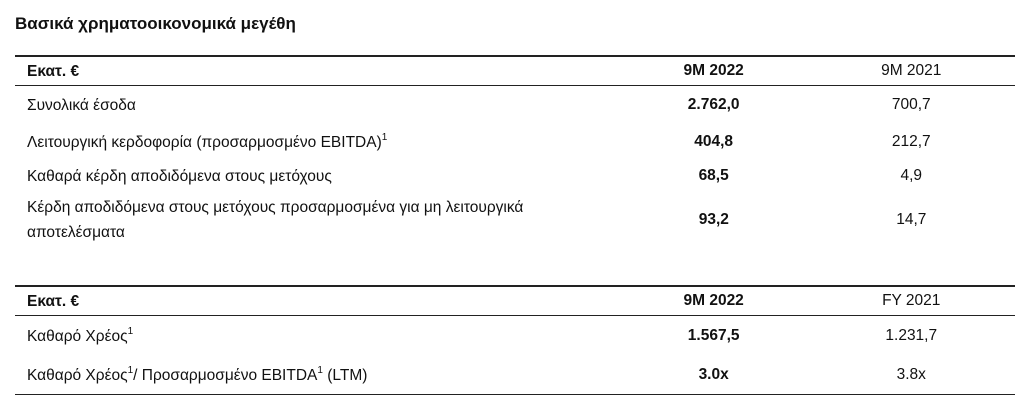 This screenshot has width=1029, height=407. Describe the element at coordinates (911, 335) in the screenshot. I see `value-cell: 1.231,7` at that location.